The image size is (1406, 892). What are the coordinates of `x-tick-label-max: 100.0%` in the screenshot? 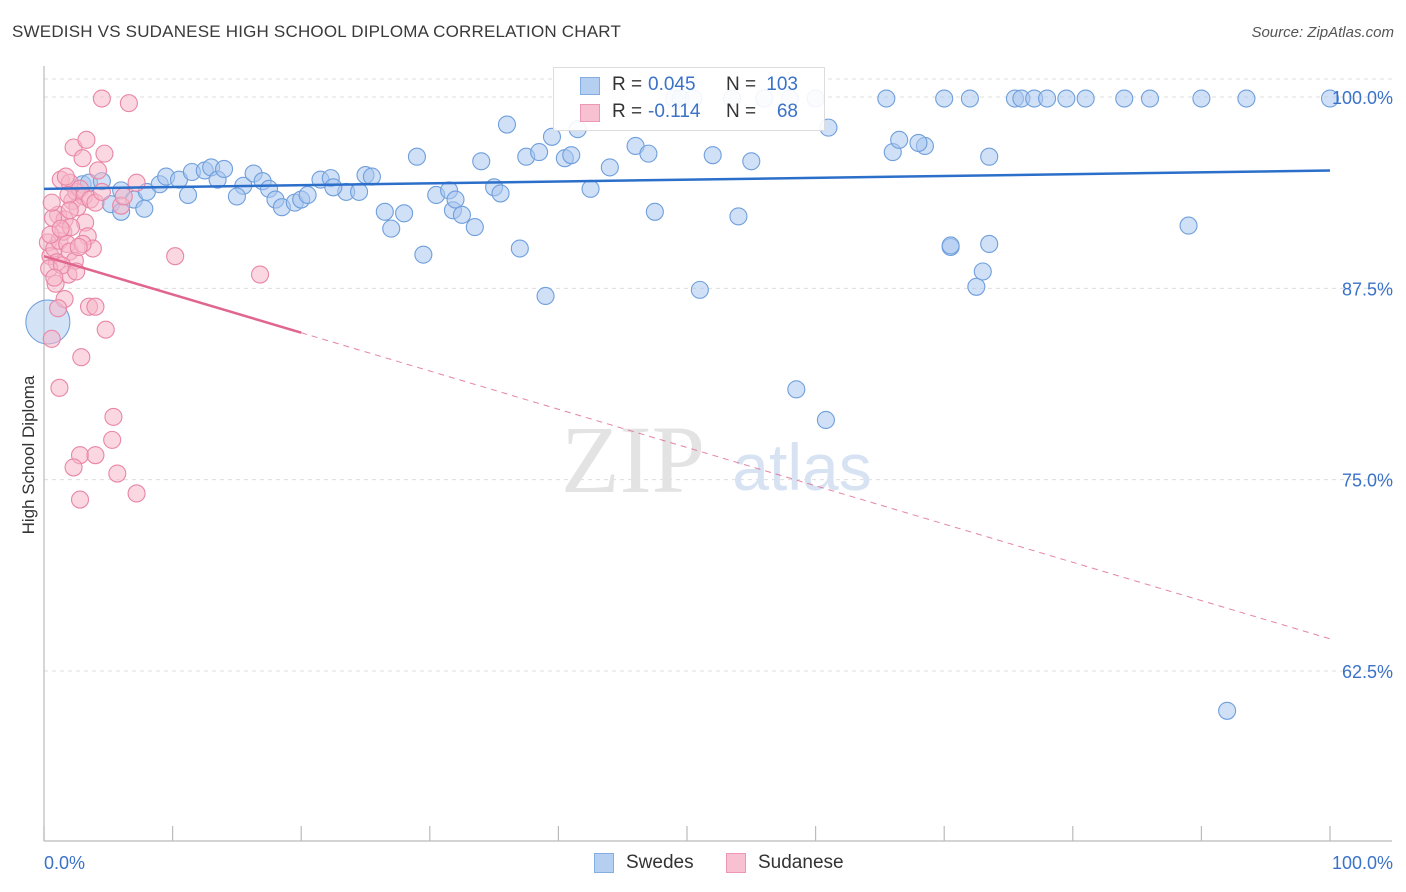 It's located at (1362, 863).